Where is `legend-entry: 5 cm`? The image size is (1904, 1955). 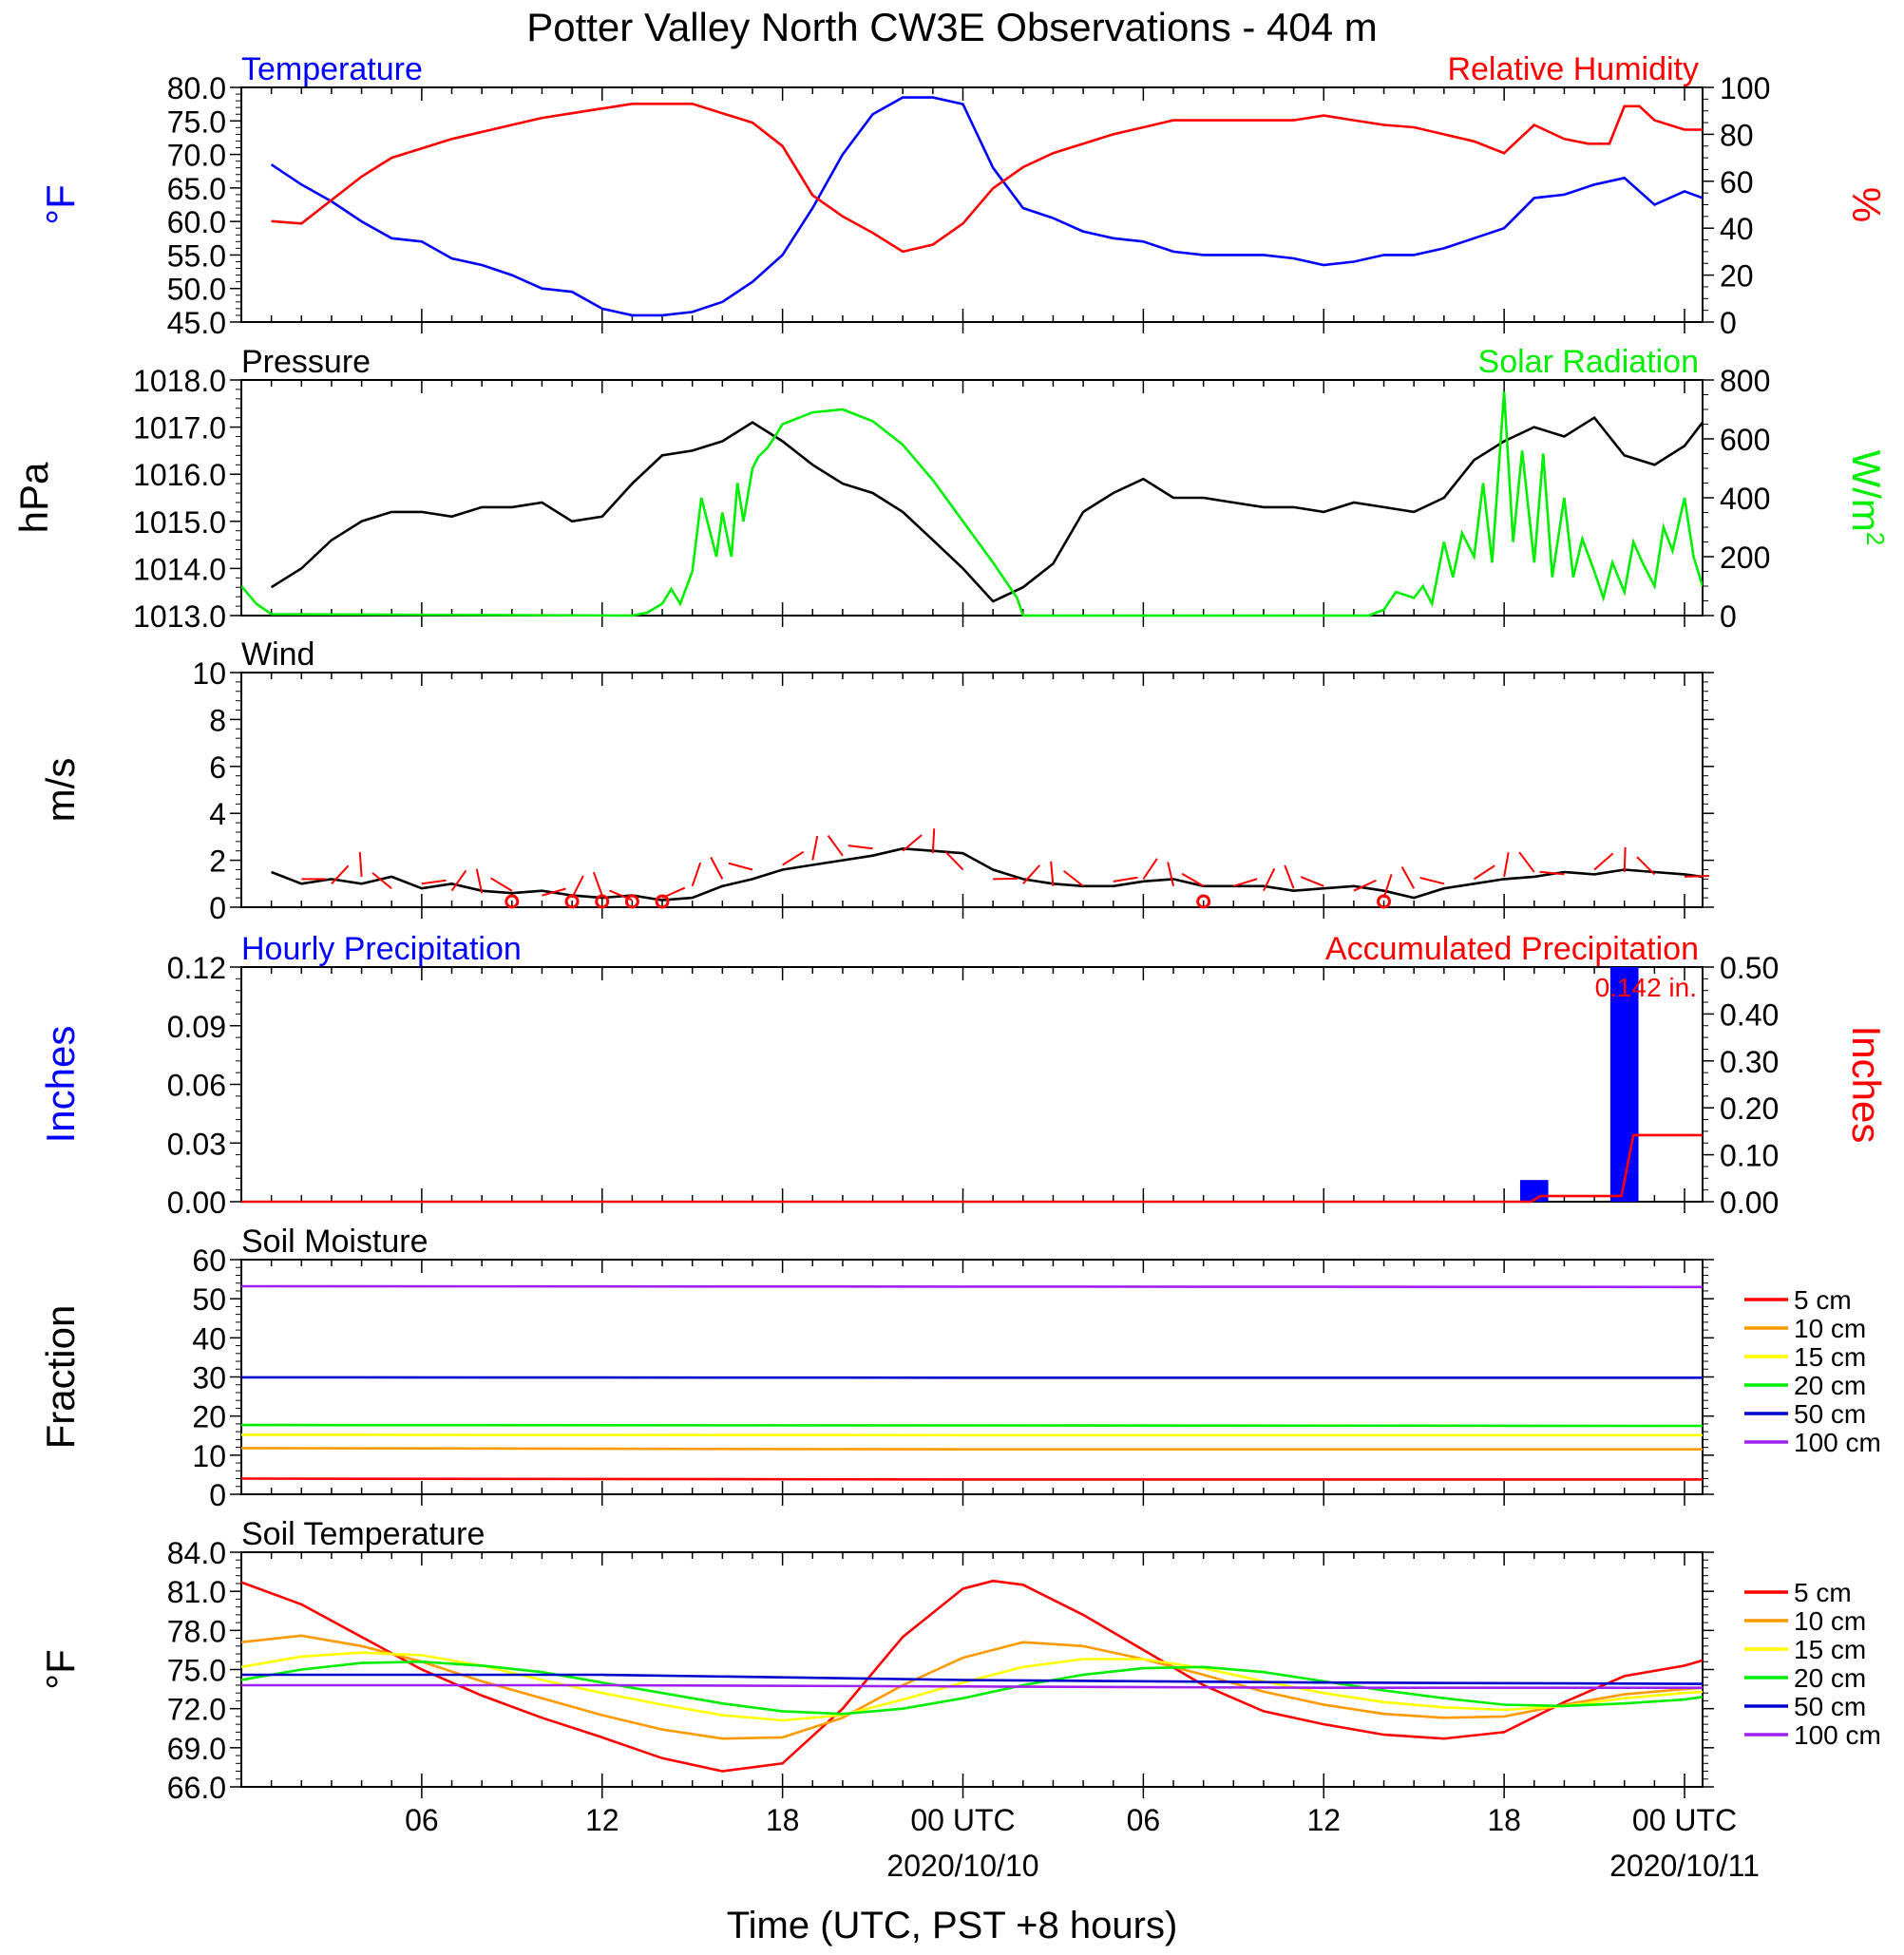
legend-entry: 5 cm is located at coordinates (1823, 1592).